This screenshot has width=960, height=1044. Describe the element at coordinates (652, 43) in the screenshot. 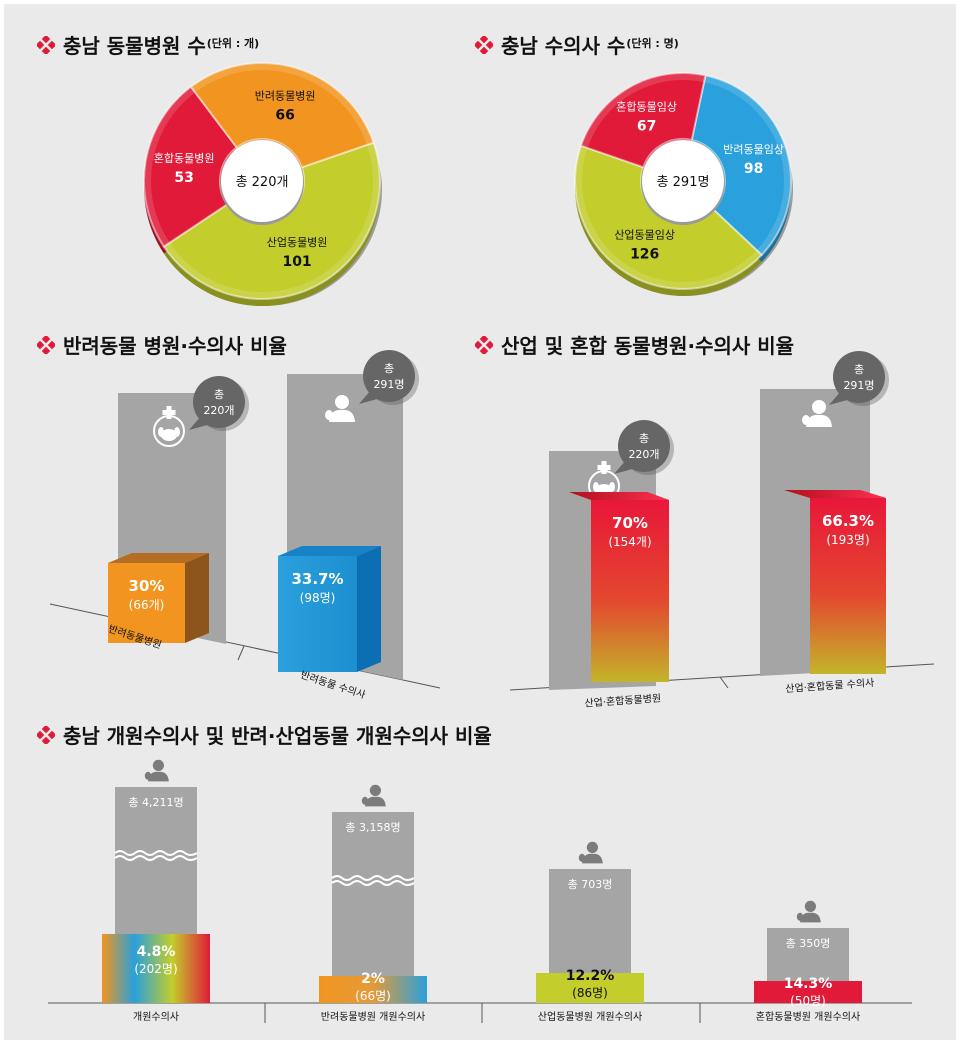

I see `section-unit-text: (단위 : 명)` at that location.